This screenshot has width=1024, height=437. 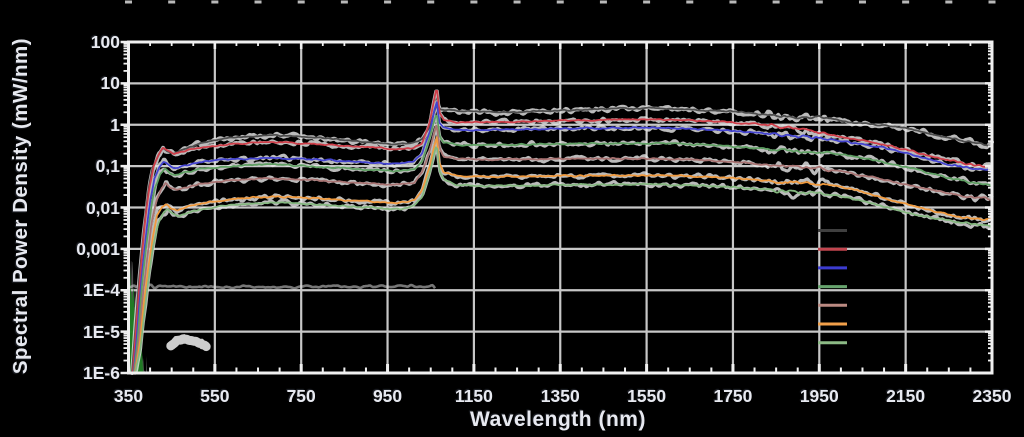 What do you see at coordinates (107, 166) in the screenshot?
I see `y-tick-label-0,1: 0,1` at bounding box center [107, 166].